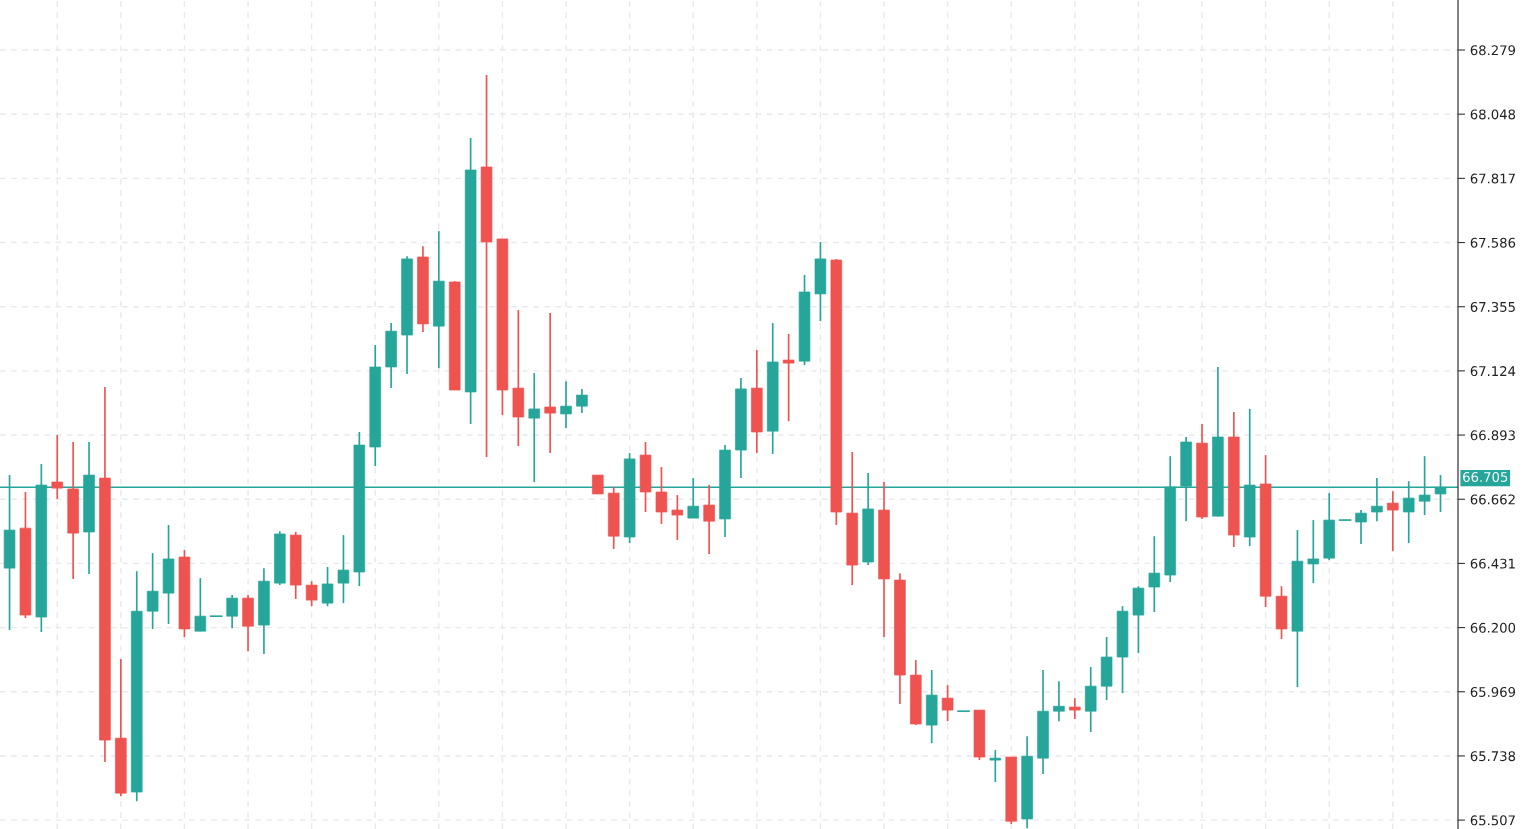 The width and height of the screenshot is (1533, 829). I want to click on y-tick-label: 68.279, so click(1493, 50).